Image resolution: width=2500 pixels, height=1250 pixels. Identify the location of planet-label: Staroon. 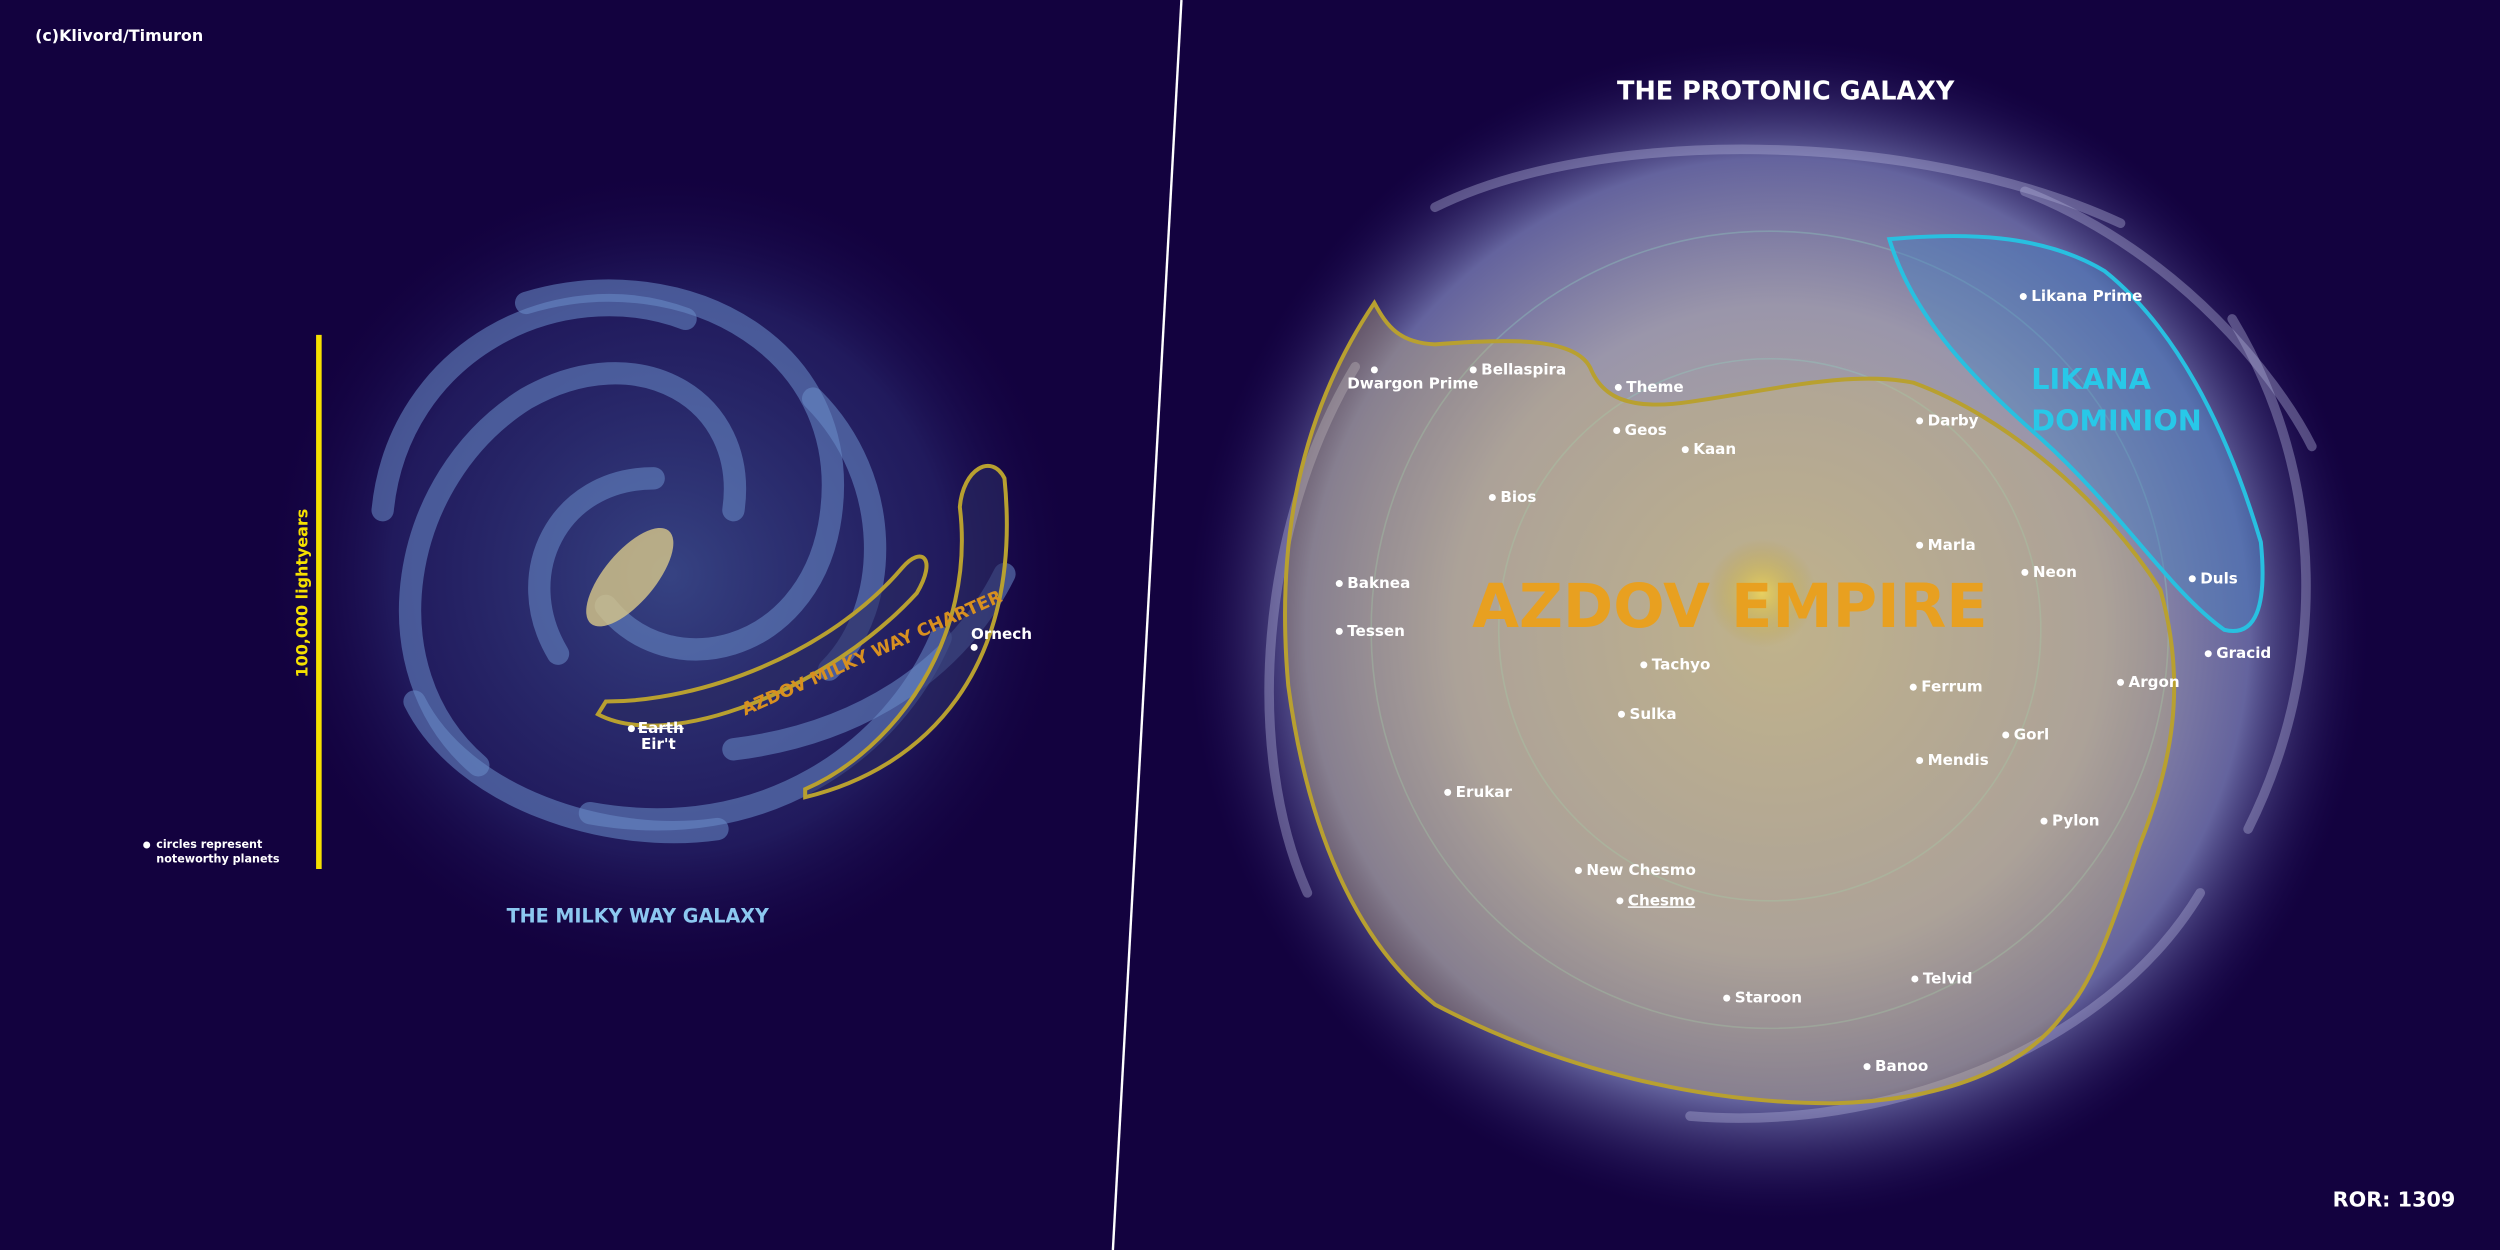
(1768, 998).